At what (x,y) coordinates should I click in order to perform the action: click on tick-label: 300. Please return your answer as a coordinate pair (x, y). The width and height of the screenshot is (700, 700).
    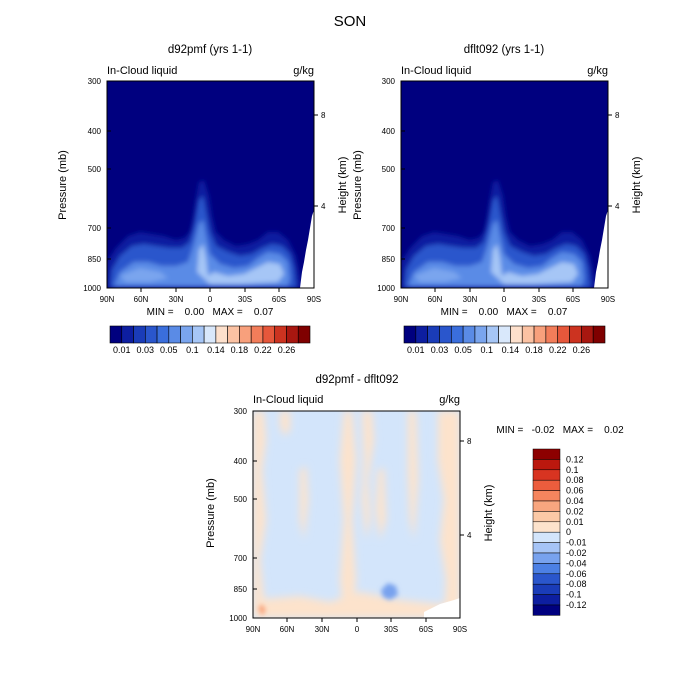
    Looking at the image, I should click on (95, 81).